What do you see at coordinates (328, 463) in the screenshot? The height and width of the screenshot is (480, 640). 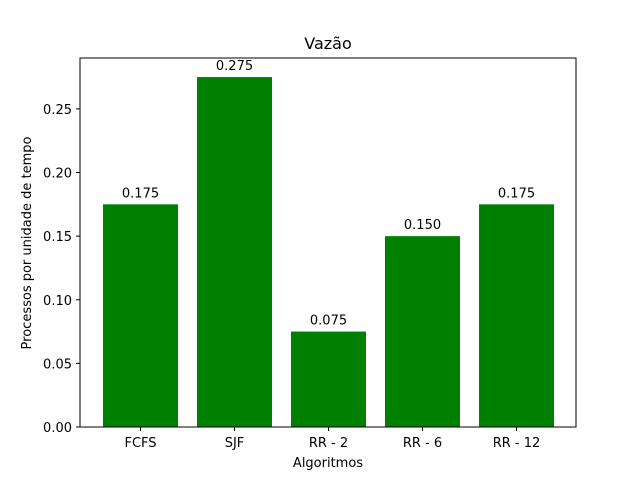 I see `x-axis-title: Algoritmos` at bounding box center [328, 463].